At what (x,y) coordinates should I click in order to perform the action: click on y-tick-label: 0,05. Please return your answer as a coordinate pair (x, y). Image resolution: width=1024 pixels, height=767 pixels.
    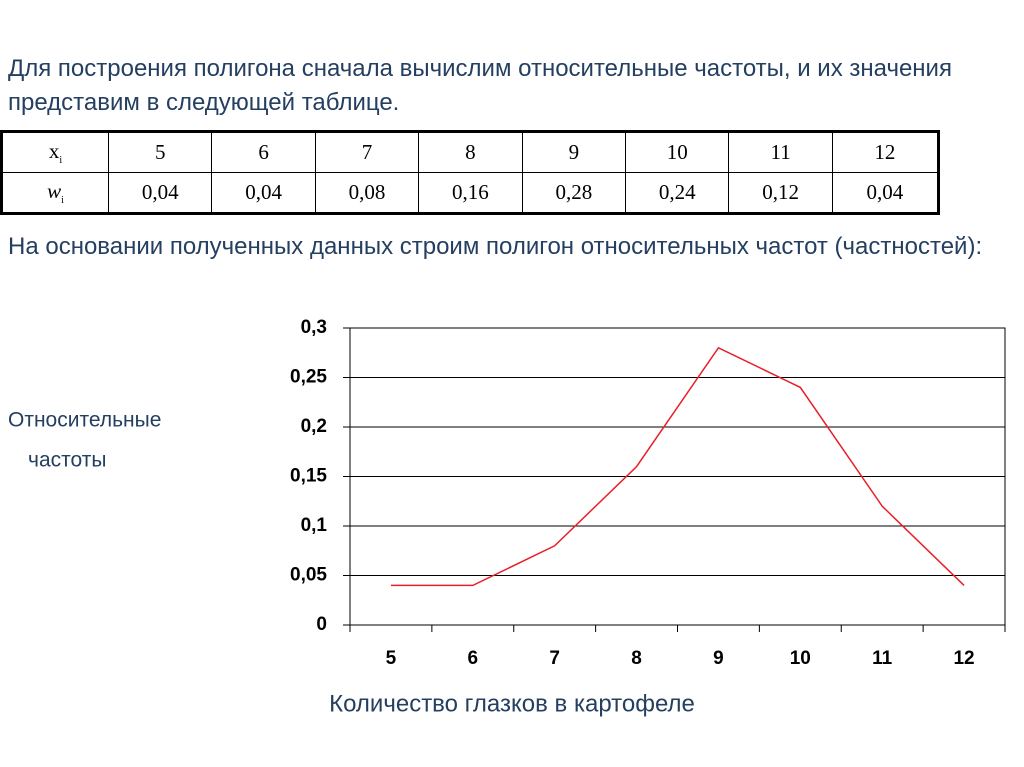
    Looking at the image, I should click on (308, 575).